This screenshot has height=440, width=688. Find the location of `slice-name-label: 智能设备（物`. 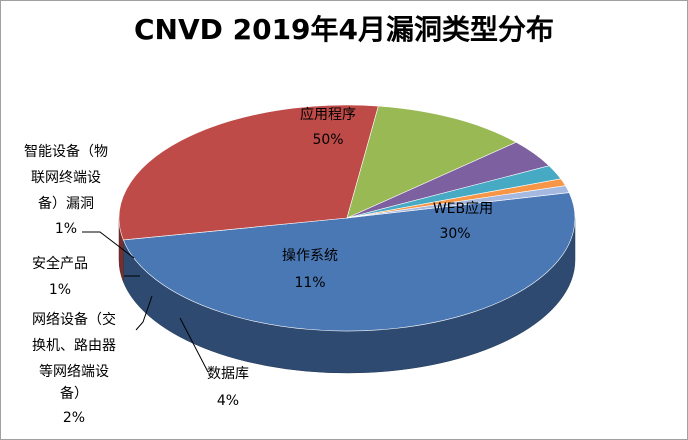

slice-name-label: 智能设备（物 is located at coordinates (66, 151).